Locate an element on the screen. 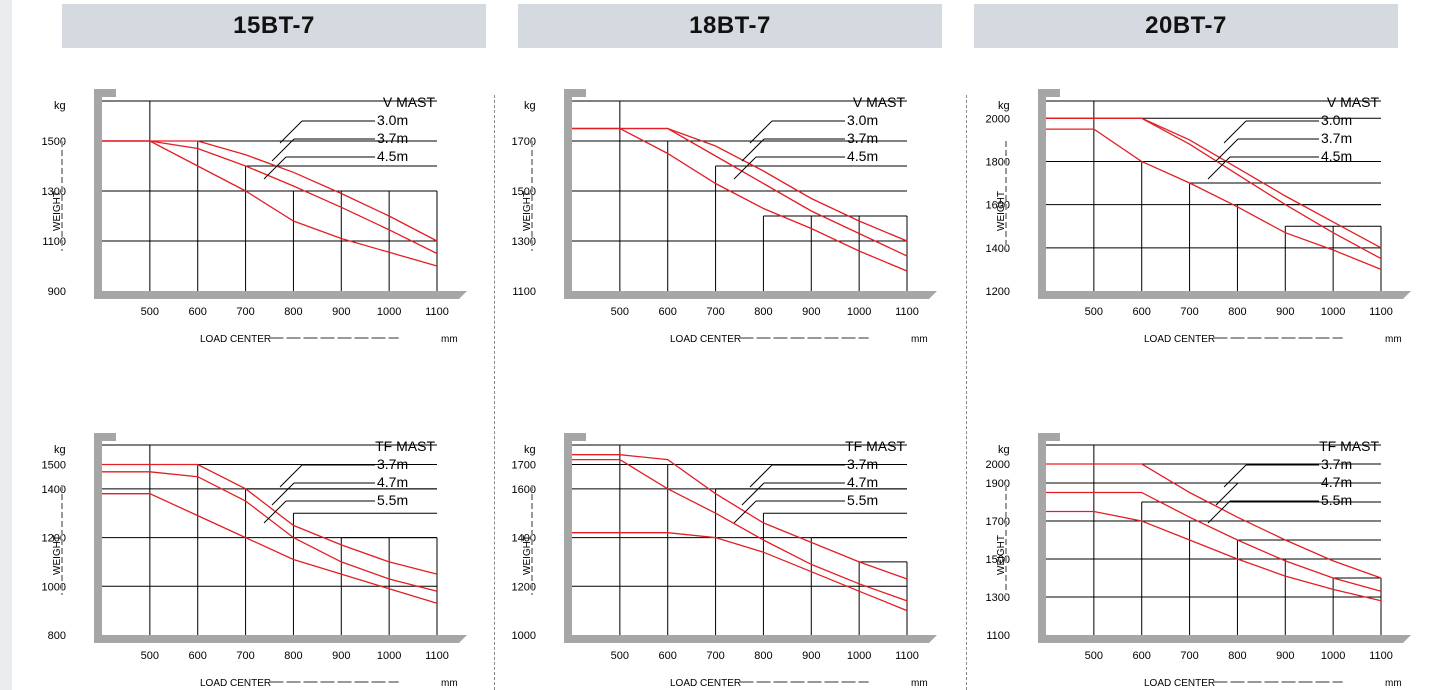 Image resolution: width=1430 pixels, height=690 pixels. series-line-5-5m is located at coordinates (740, 572).